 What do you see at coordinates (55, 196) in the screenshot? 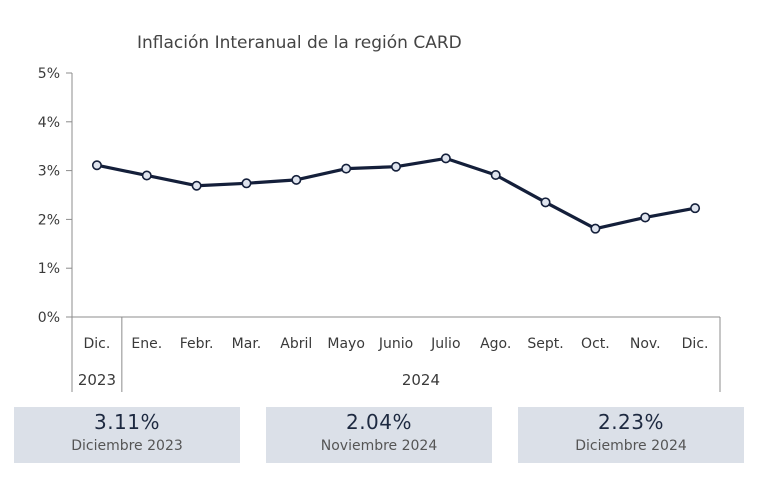
I see `y-axis: 0% 1% 2% 3% 4% 5%` at bounding box center [55, 196].